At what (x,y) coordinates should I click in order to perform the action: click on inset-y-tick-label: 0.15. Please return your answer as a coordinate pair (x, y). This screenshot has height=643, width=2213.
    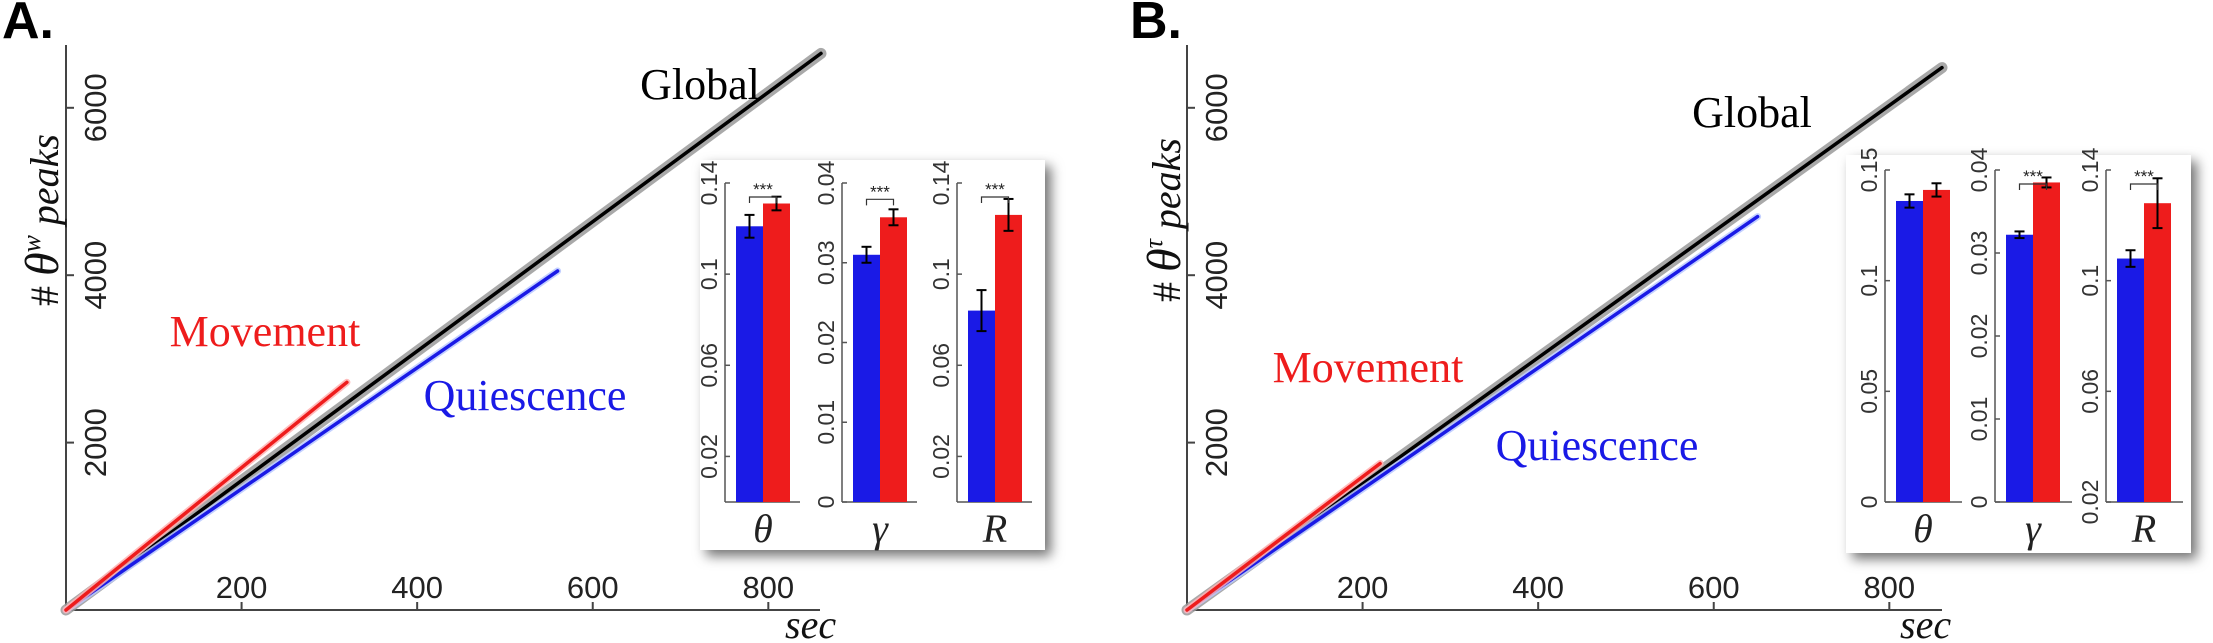
    Looking at the image, I should click on (1869, 170).